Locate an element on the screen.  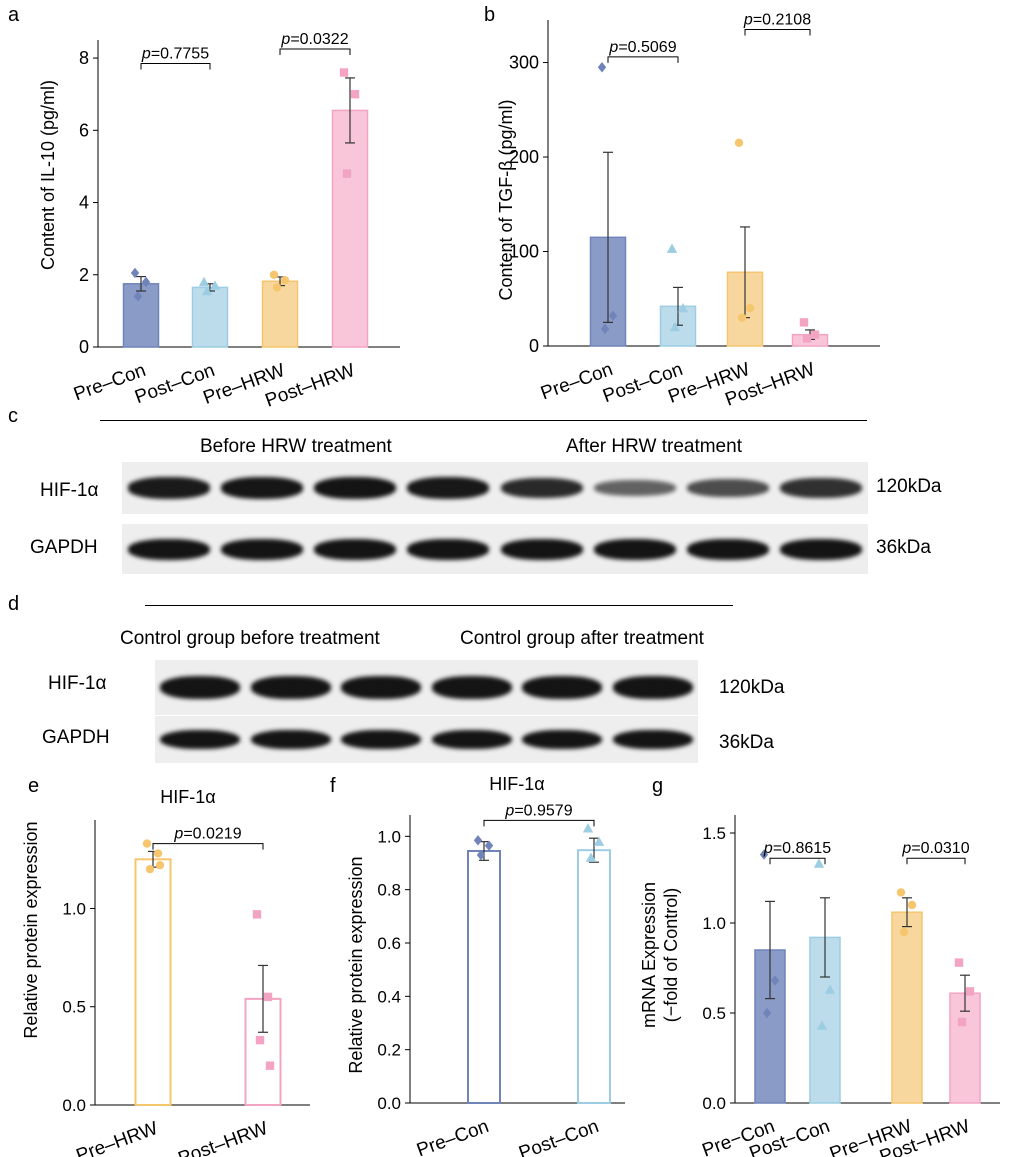
blot-c-group-before: Before HRW treatment is located at coordinates (296, 446).